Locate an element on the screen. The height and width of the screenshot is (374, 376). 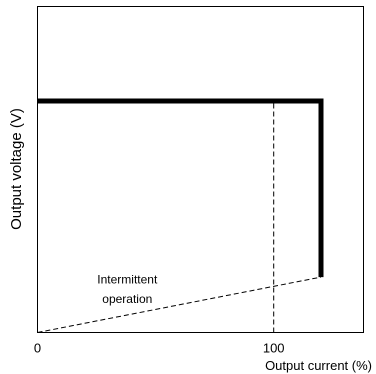
y-axis-label: Output voltage (V) is located at coordinates (16, 169).